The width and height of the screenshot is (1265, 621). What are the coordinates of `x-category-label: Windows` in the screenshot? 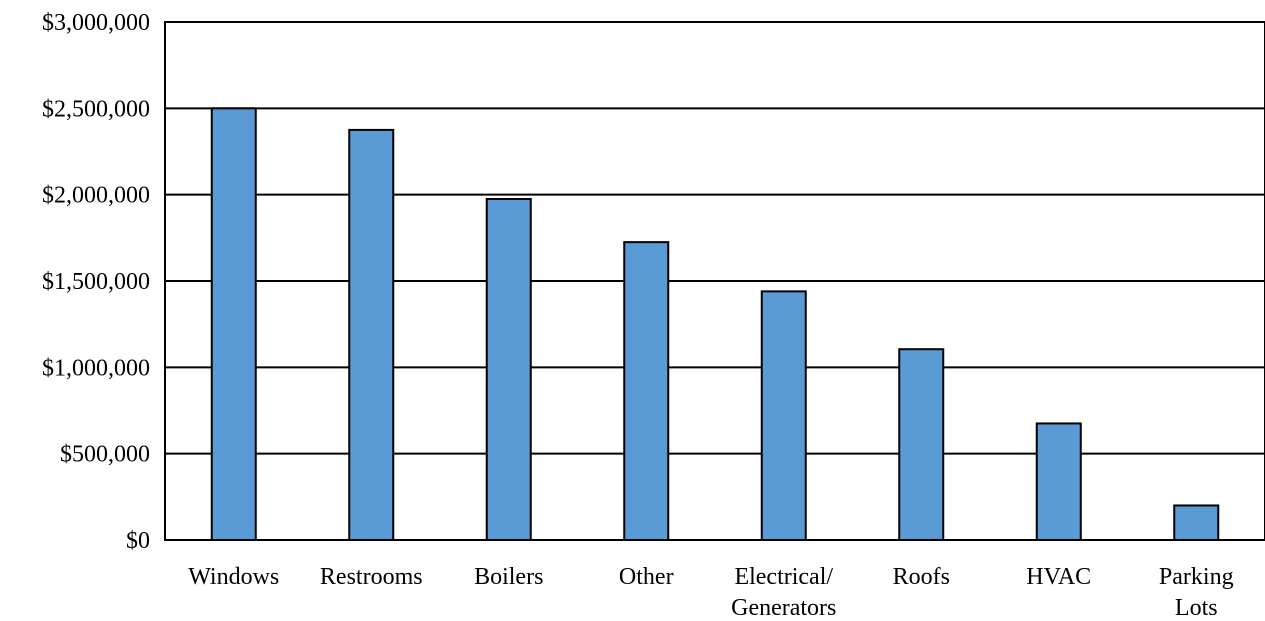 It's located at (233, 577).